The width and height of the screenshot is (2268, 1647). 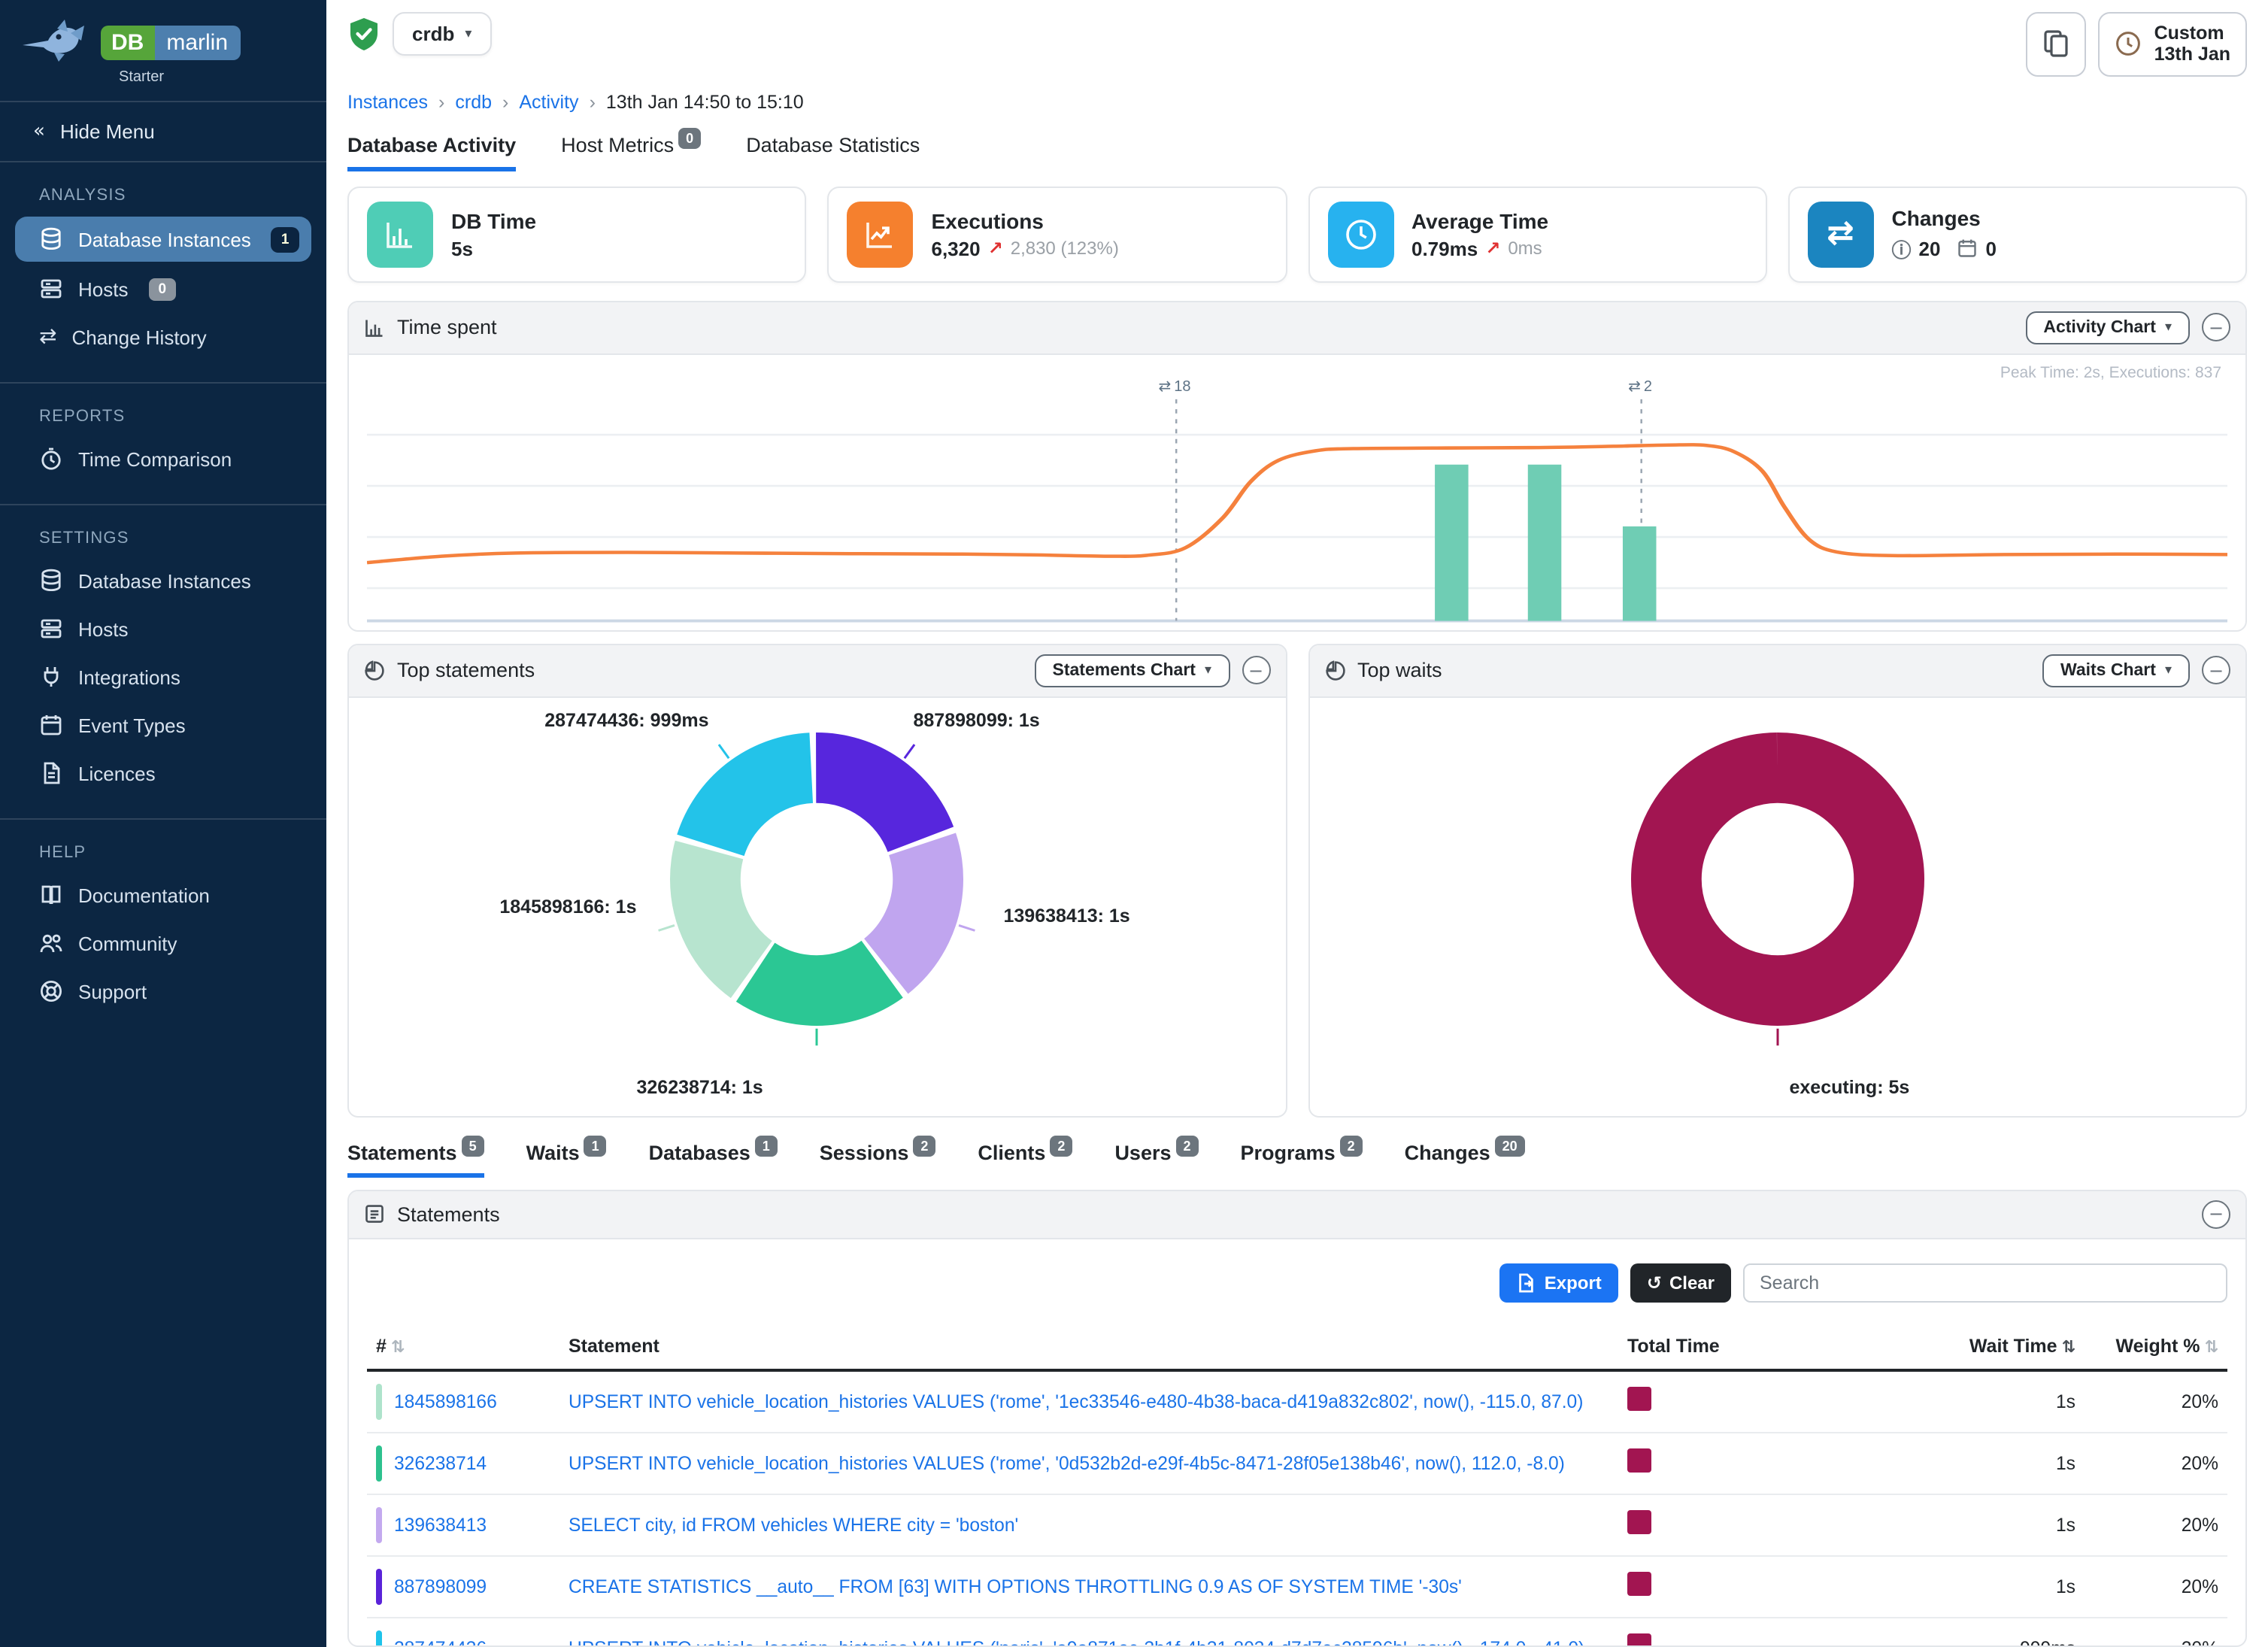 I want to click on sidebar-item-integrations: Integrations, so click(x=163, y=677).